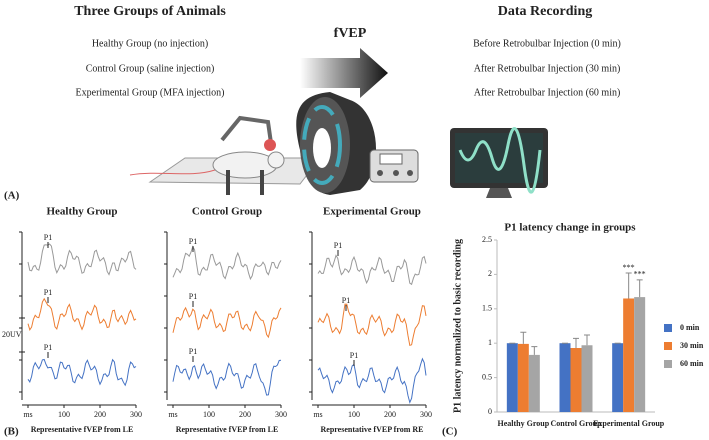 The height and width of the screenshot is (440, 709). What do you see at coordinates (547, 43) in the screenshot?
I see `recording-item: Before Retrobulbar Injection (0 min)` at bounding box center [547, 43].